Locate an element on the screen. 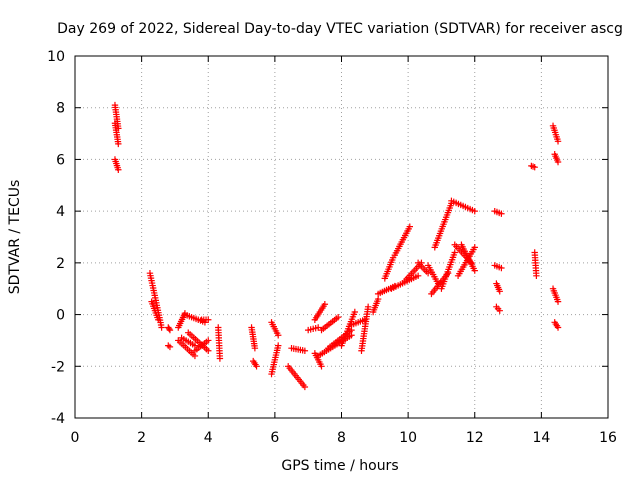 The width and height of the screenshot is (640, 480). x-tick-label: 14 is located at coordinates (541, 438).